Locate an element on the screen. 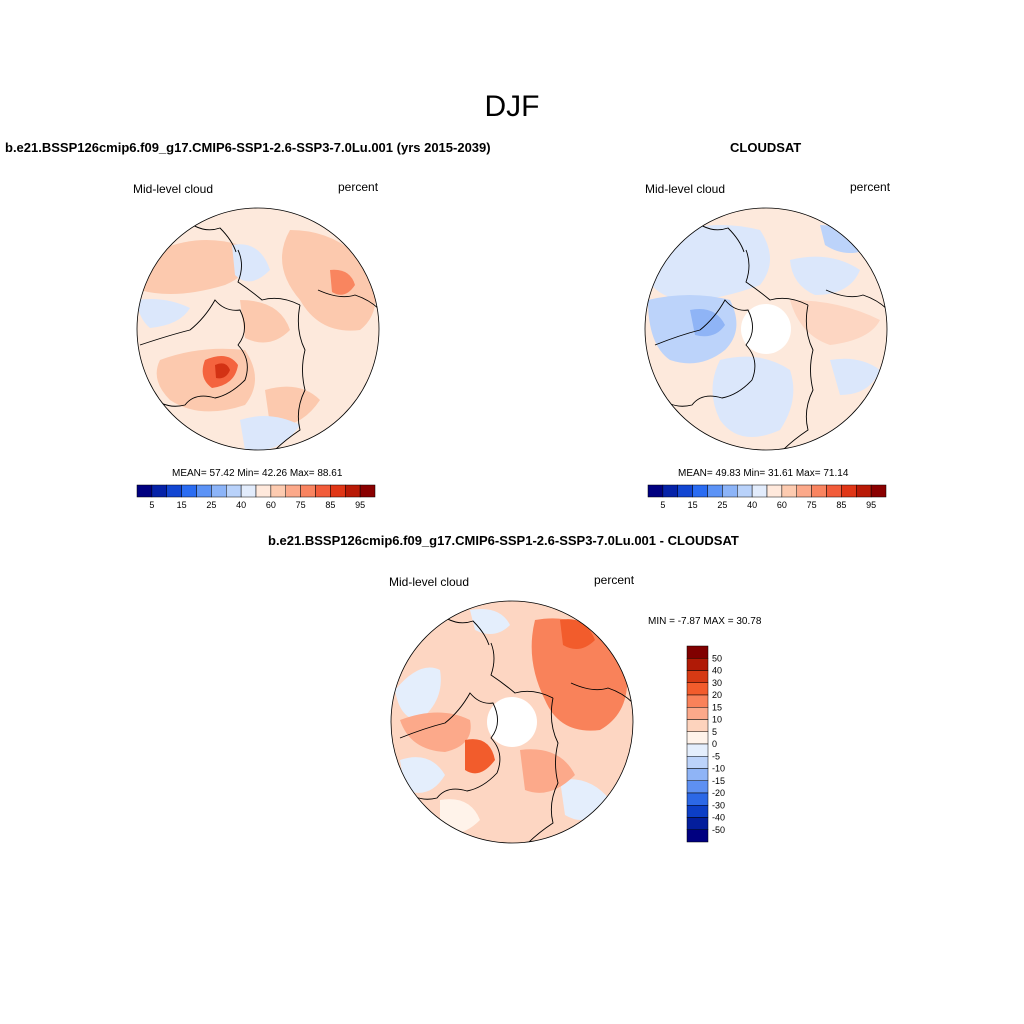 The width and height of the screenshot is (1024, 1024). panel-2-units-label: percent is located at coordinates (870, 187).